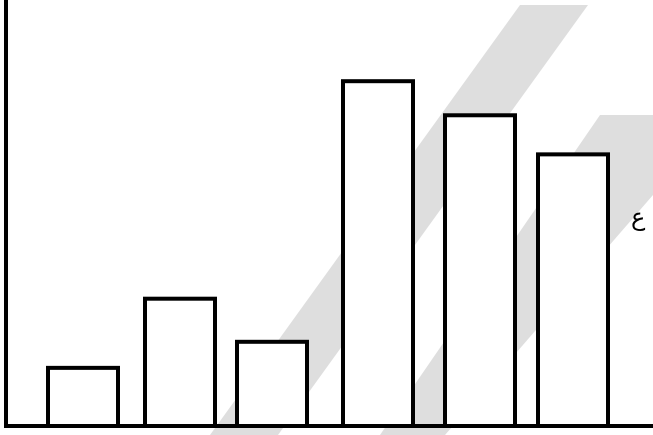 This screenshot has height=435, width=653. I want to click on side-label: ع, so click(638, 217).